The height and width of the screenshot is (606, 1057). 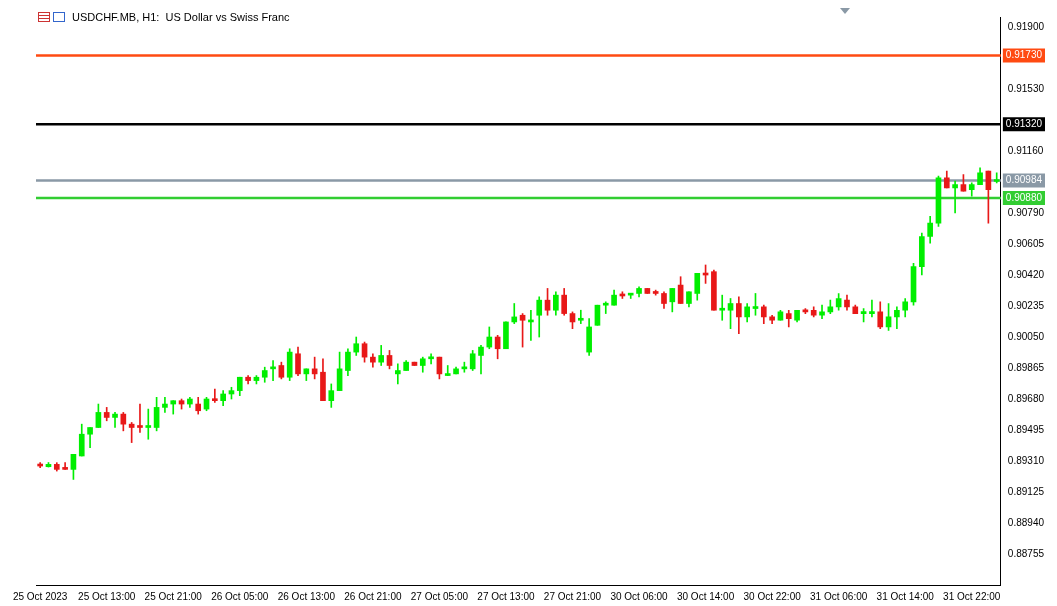 What do you see at coordinates (1026, 305) in the screenshot?
I see `y-tick-label: 0.90235` at bounding box center [1026, 305].